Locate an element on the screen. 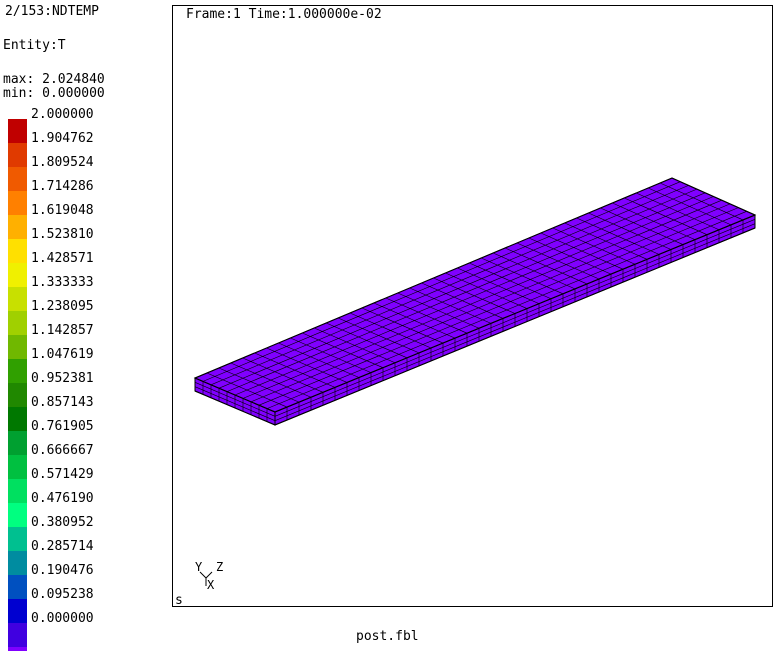 Image resolution: width=784 pixels, height=672 pixels. legend-label: 2.000000 is located at coordinates (62, 114).